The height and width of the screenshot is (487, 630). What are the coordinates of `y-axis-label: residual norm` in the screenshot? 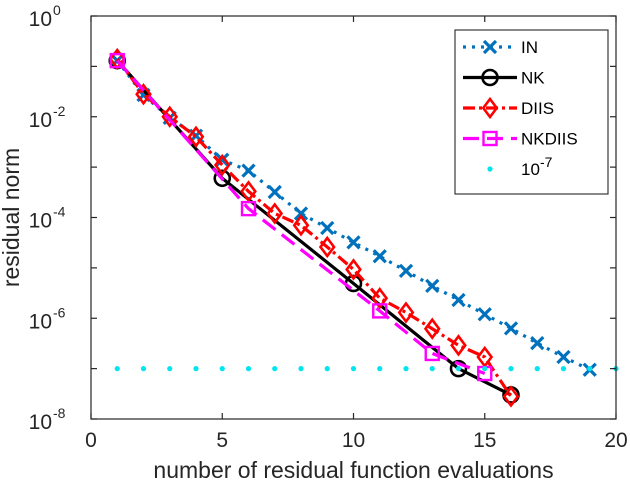 It's located at (12, 217).